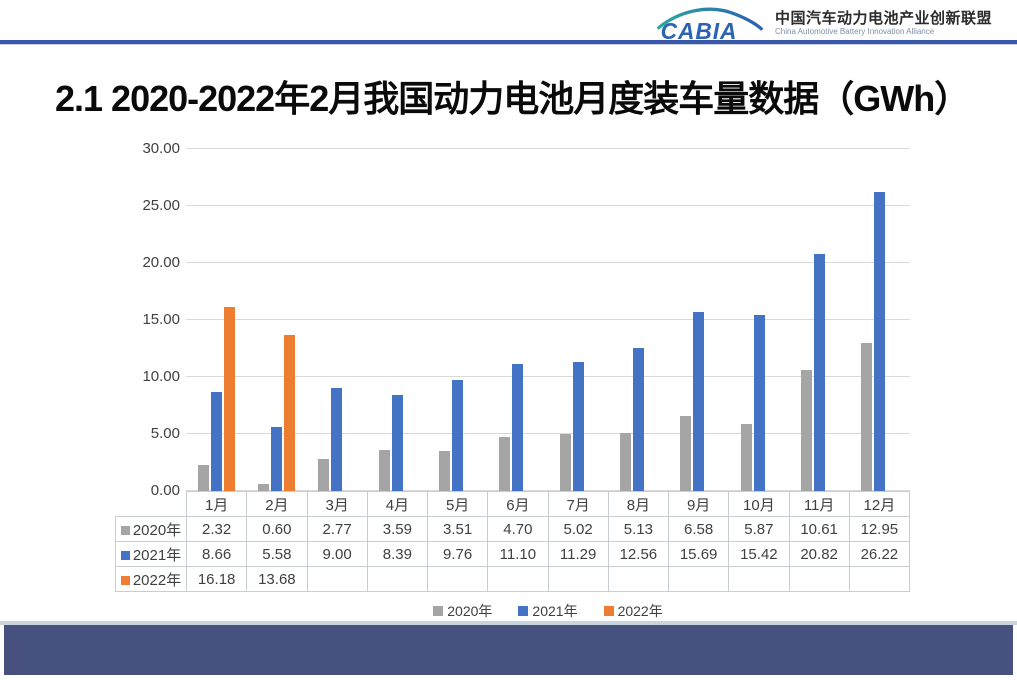 This screenshot has width=1017, height=680. What do you see at coordinates (759, 554) in the screenshot?
I see `value-2021年-10月: 15.42` at bounding box center [759, 554].